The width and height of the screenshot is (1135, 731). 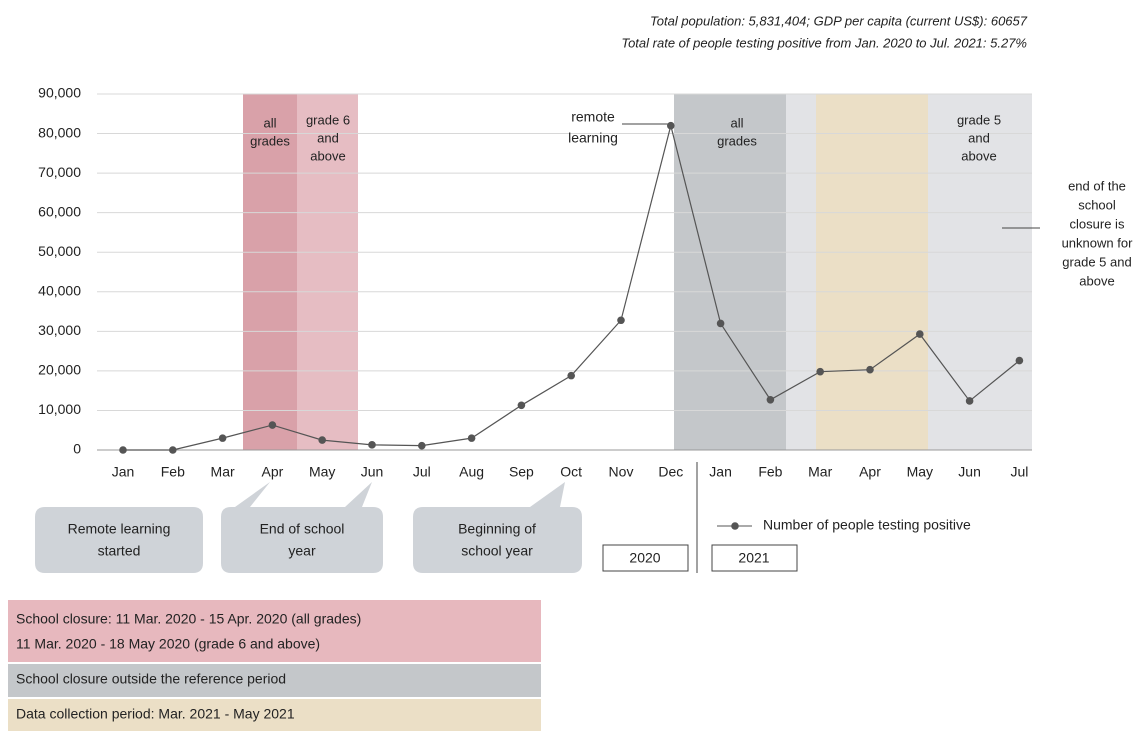 I want to click on callout-shapes, so click(x=308, y=527).